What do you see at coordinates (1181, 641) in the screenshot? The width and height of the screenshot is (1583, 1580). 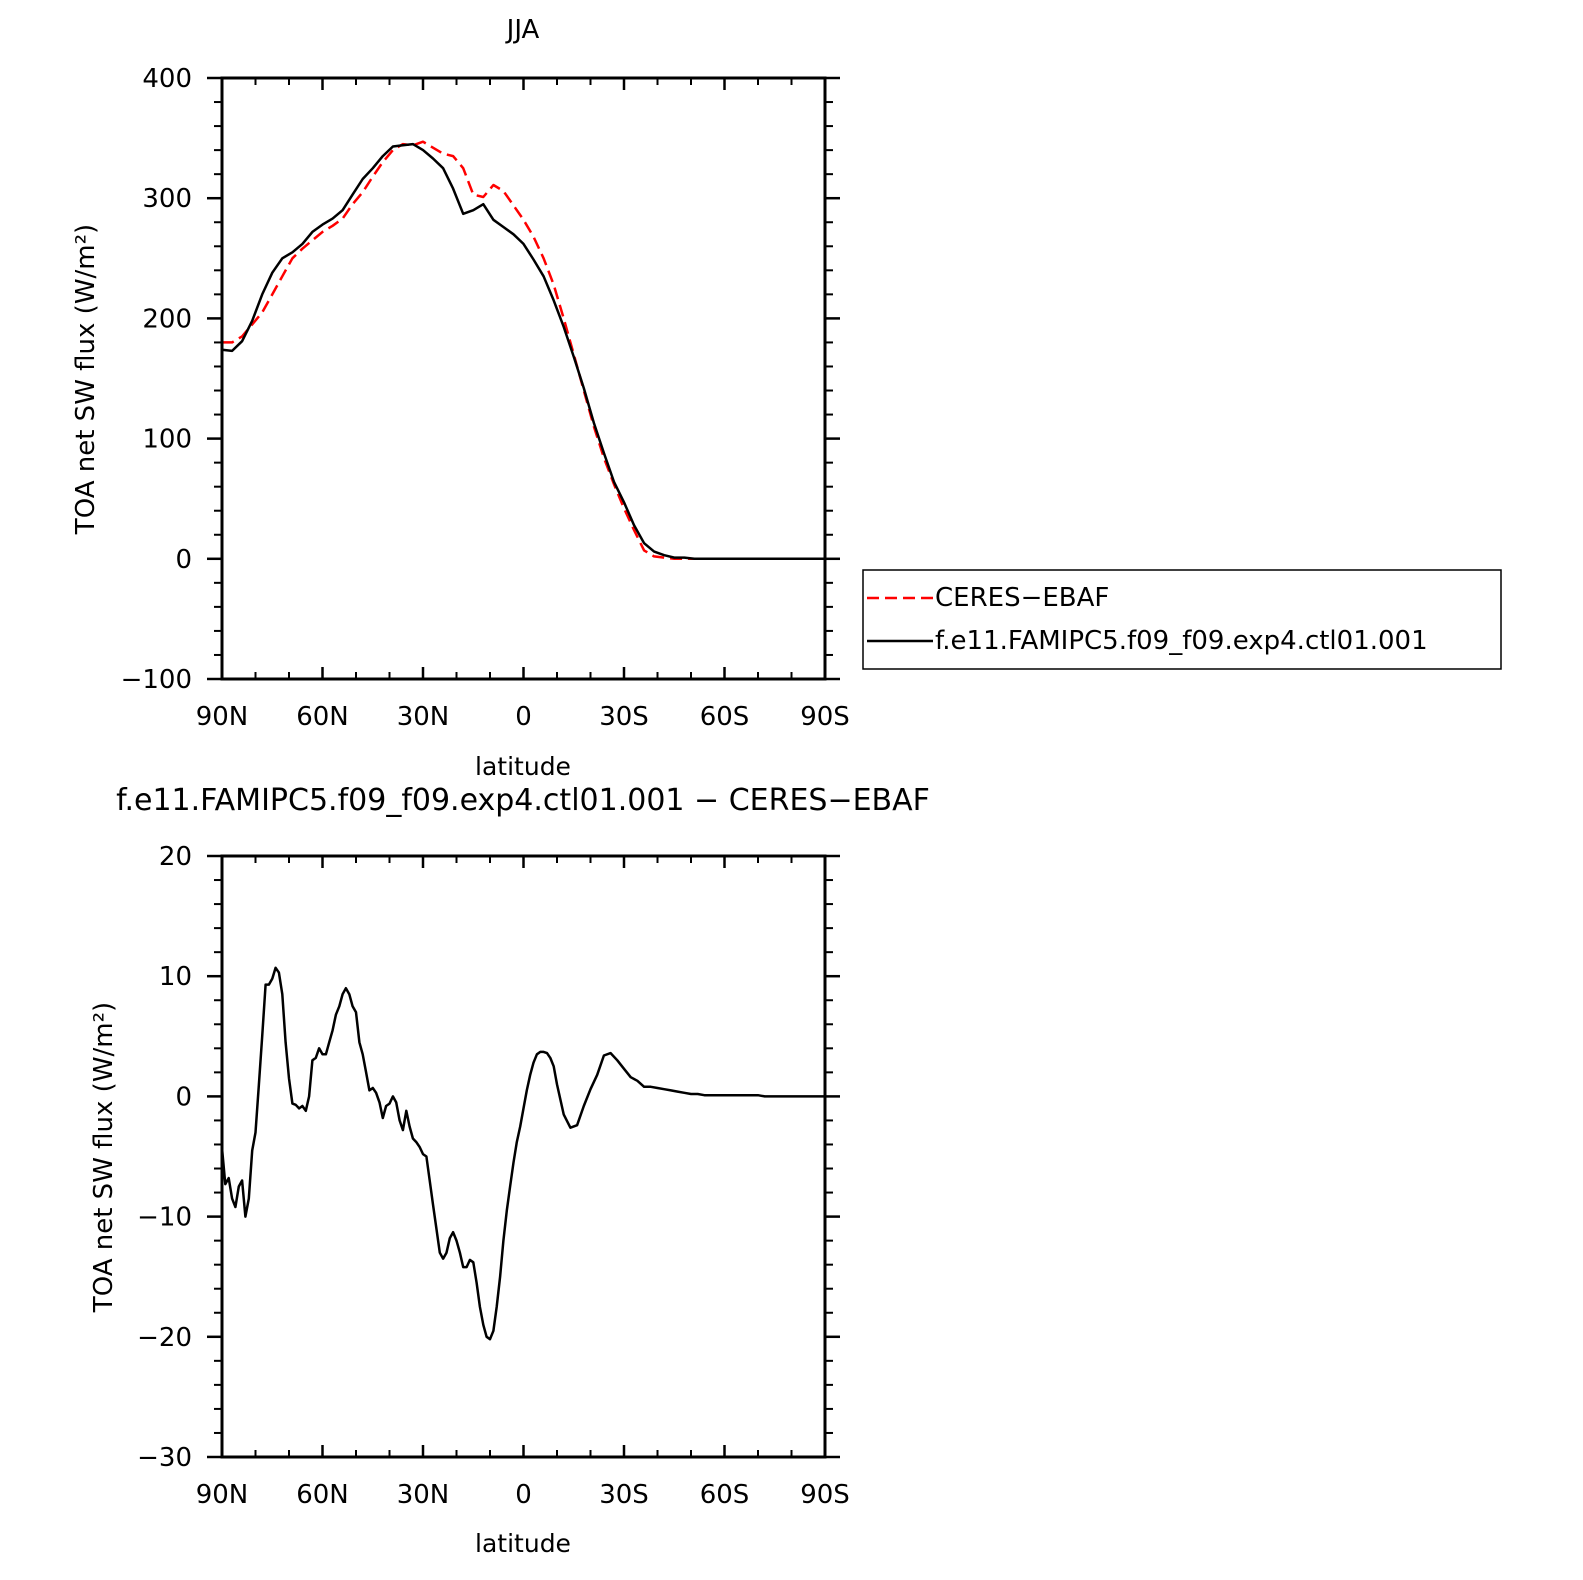 I see `legend-label-model: f.e11.FAMIPC5.f09_f09.exp4.ctl01.001` at bounding box center [1181, 641].